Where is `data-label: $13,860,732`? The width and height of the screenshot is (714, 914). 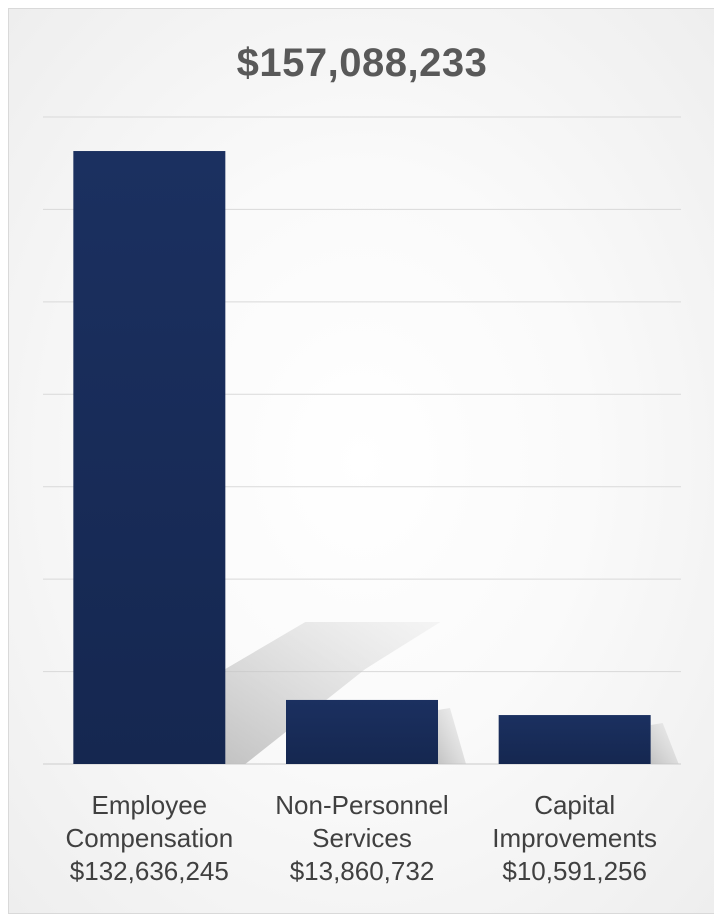
data-label: $13,860,732 is located at coordinates (362, 871).